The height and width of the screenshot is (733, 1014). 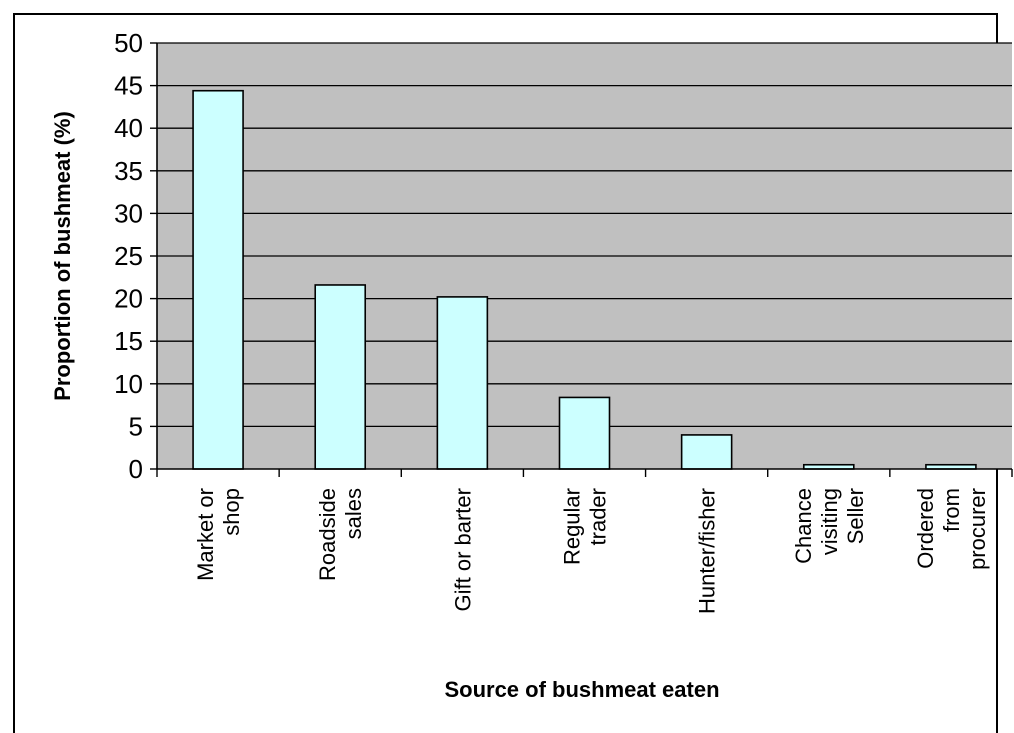 What do you see at coordinates (462, 549) in the screenshot?
I see `x-tick-label: Gift or barter` at bounding box center [462, 549].